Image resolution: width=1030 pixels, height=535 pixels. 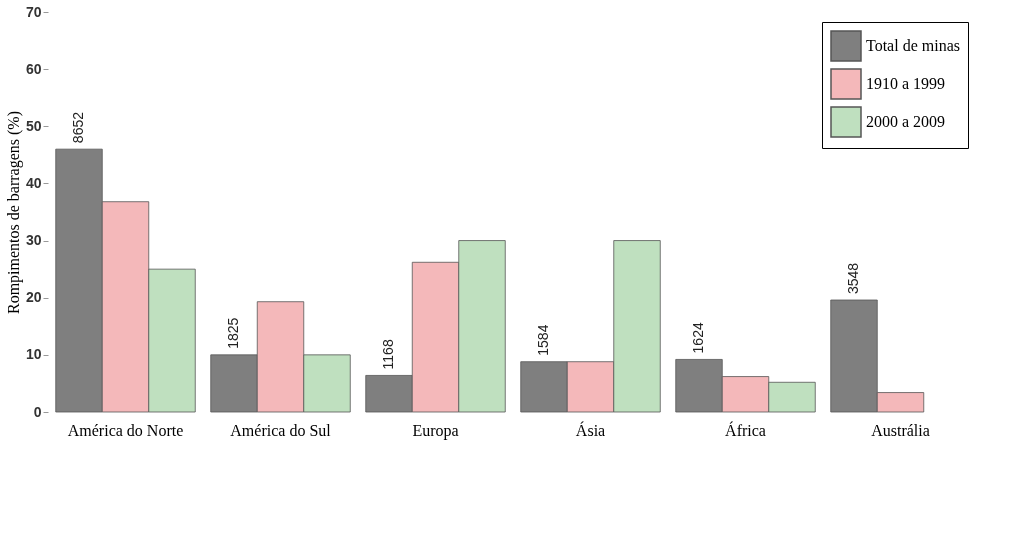 I want to click on y-tick-label: 60, so click(x=33, y=68).